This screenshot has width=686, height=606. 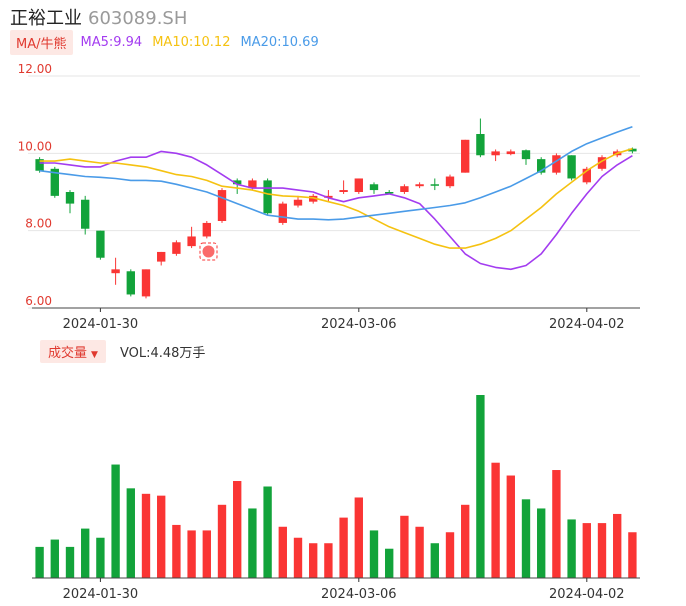 What do you see at coordinates (41, 42) in the screenshot?
I see `ma-toggle-button: MA/牛熊` at bounding box center [41, 42].